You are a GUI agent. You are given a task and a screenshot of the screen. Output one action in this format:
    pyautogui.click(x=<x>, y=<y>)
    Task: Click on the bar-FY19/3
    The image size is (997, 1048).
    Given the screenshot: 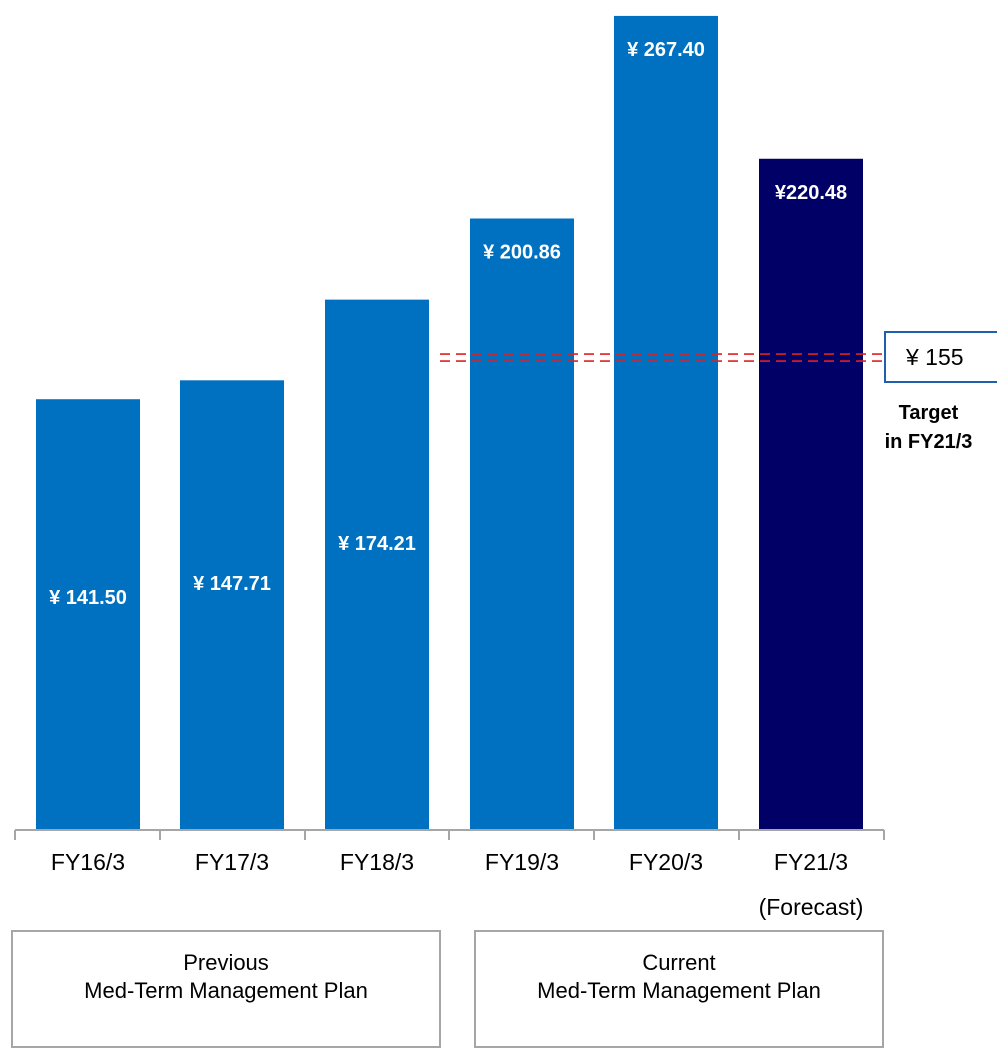 What is the action you would take?
    pyautogui.click(x=522, y=524)
    